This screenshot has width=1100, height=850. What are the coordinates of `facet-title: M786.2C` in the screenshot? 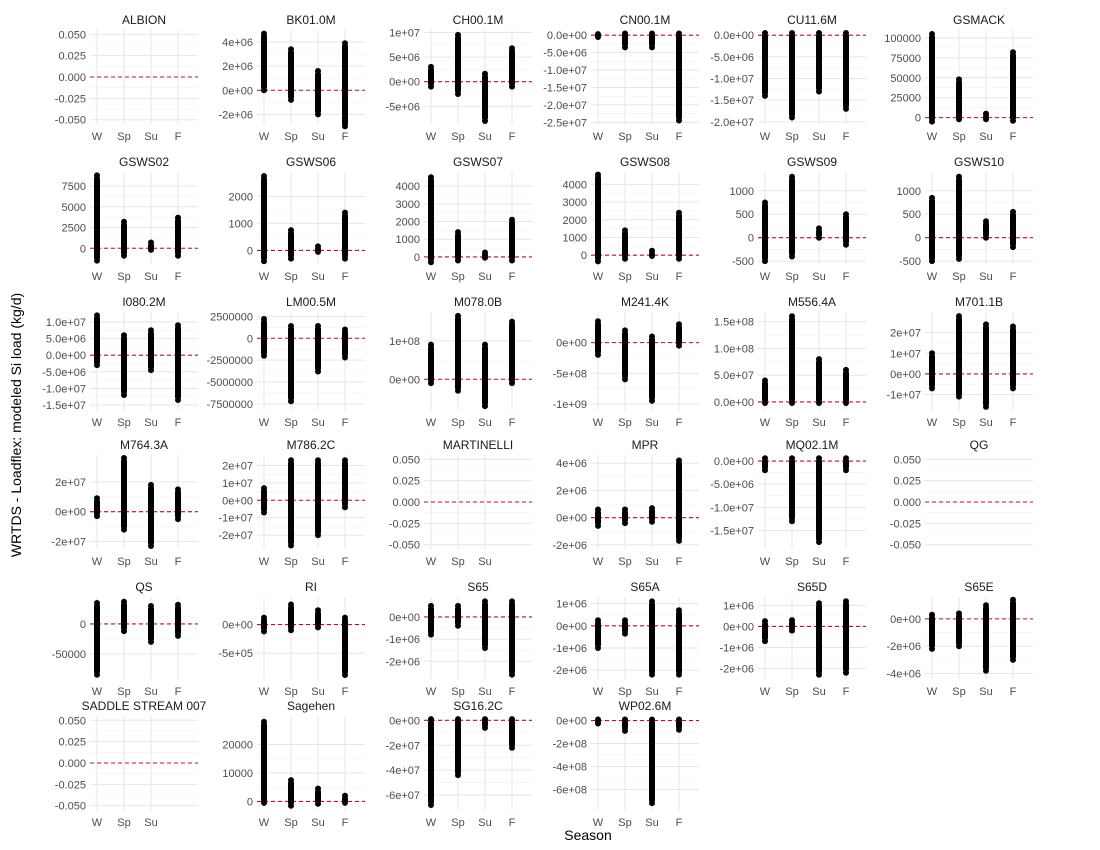 It's located at (311, 445).